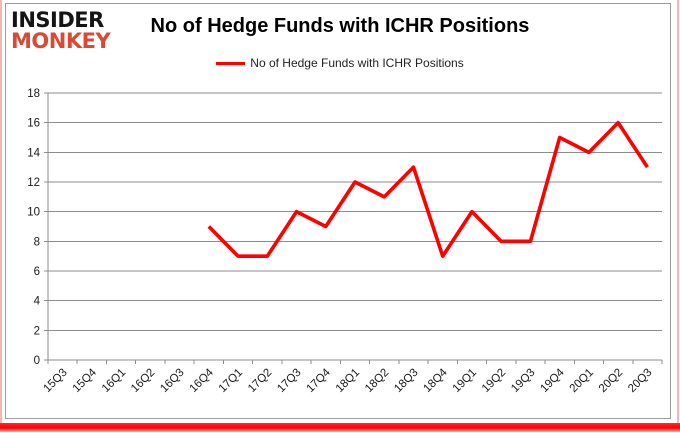 The image size is (680, 433). Describe the element at coordinates (85, 380) in the screenshot. I see `x-tick-label: 15Q4` at that location.